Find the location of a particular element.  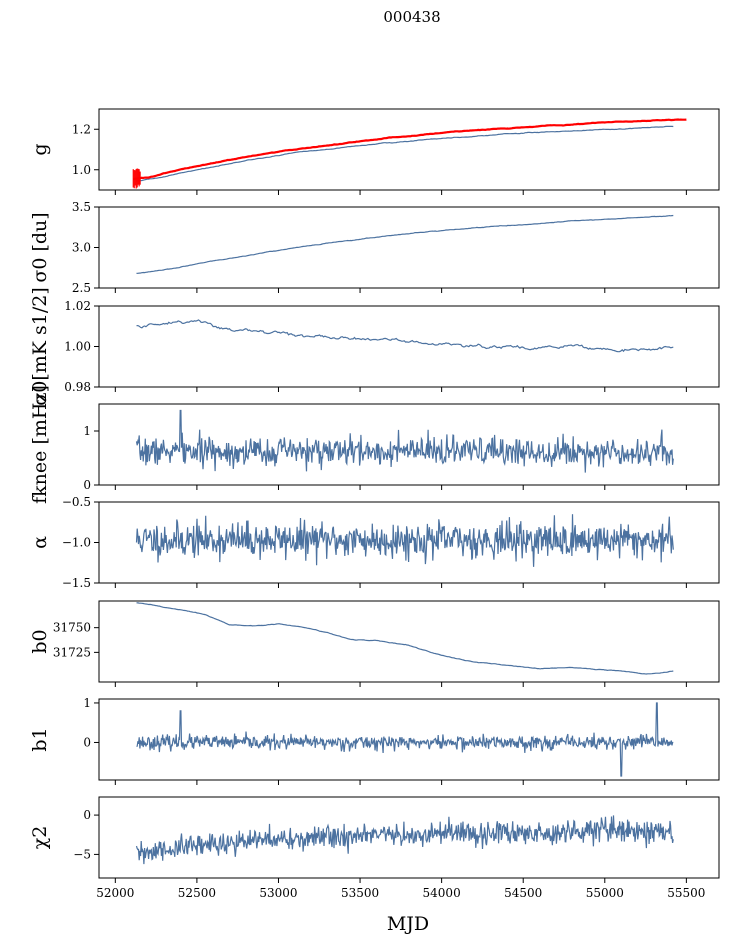

y-tick-label: −0.5 is located at coordinates (76, 502).